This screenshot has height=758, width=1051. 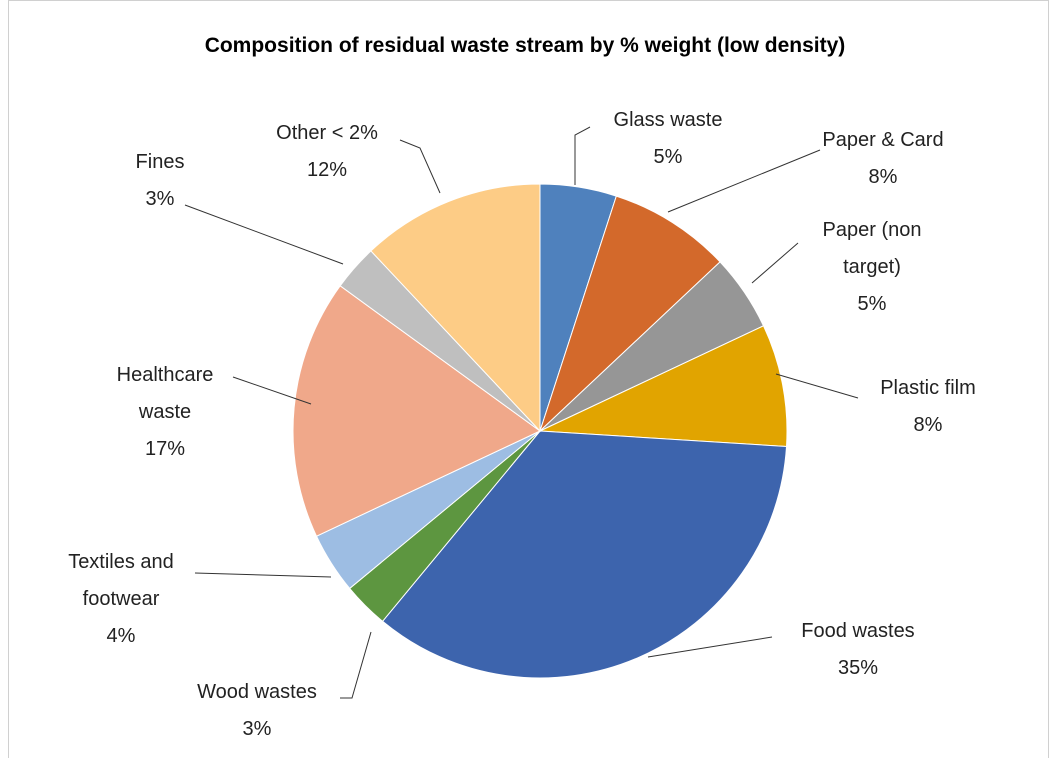 I want to click on label-box: Other < 2% 12%, so click(x=327, y=152).